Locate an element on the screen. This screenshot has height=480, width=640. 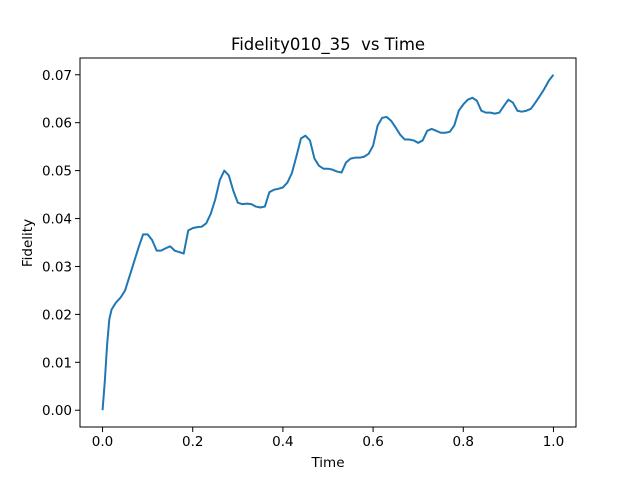
y-axis-label: Fidelity is located at coordinates (28, 243).